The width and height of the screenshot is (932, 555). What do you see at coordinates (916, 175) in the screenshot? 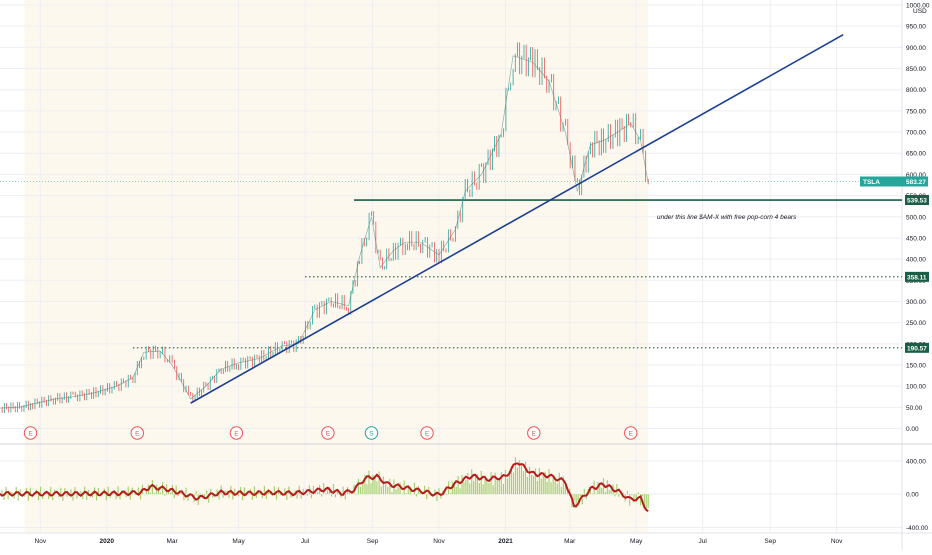
I see `price-tick-label: 600.00` at bounding box center [916, 175].